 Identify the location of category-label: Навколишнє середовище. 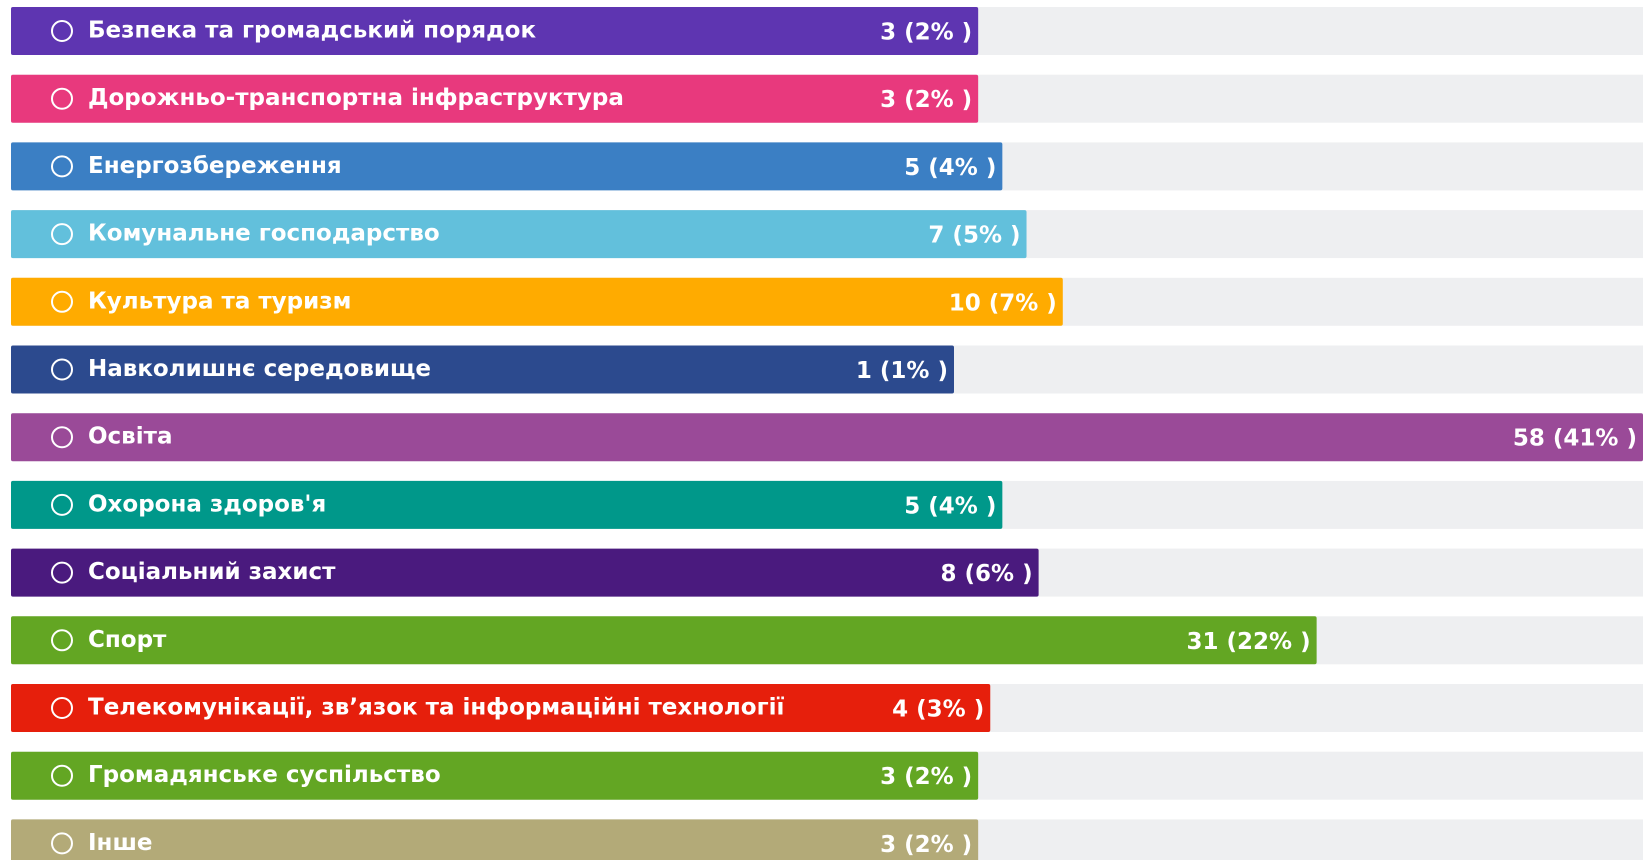
(259, 369).